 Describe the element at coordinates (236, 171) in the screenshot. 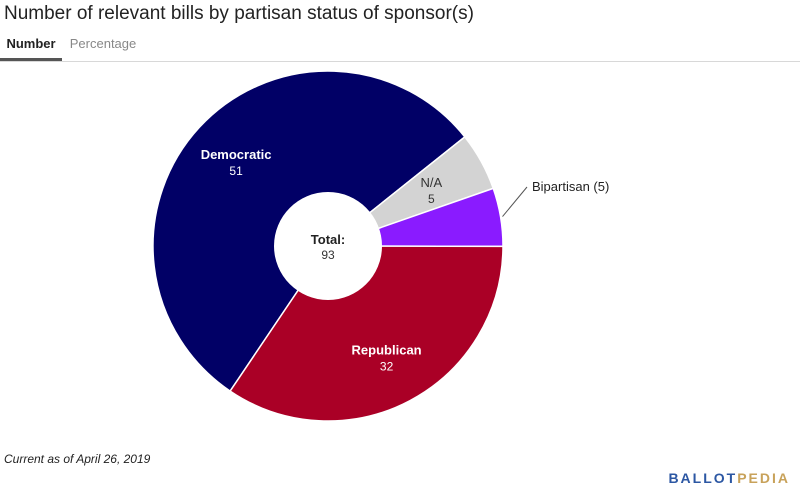

I see `slice-value-democratic: 51` at that location.